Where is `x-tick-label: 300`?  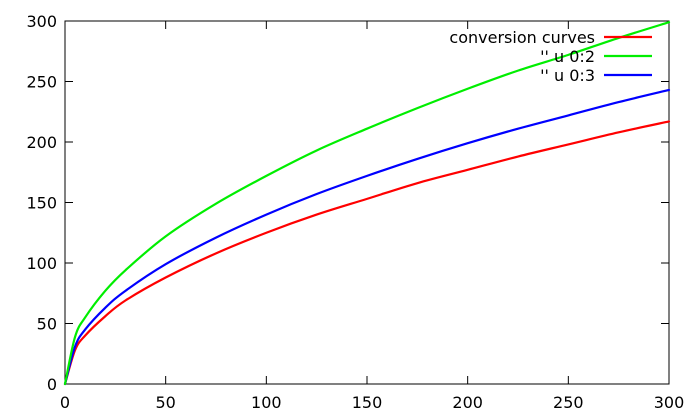
x-tick-label: 300 is located at coordinates (669, 402).